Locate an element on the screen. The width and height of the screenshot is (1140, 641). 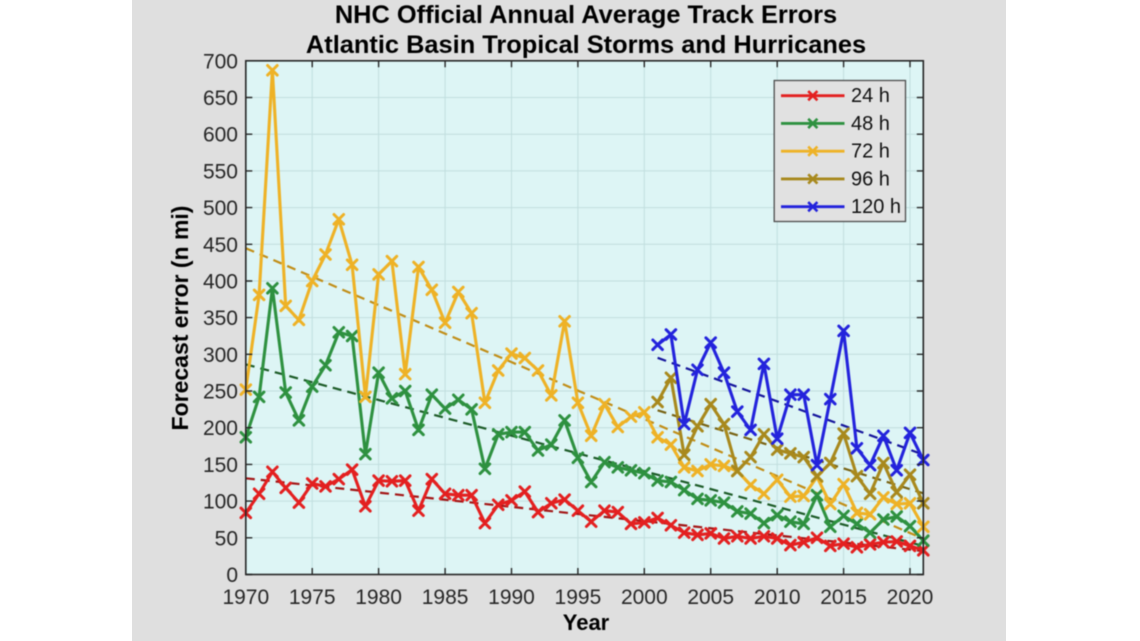
svg-text: 100 is located at coordinates (220, 502).